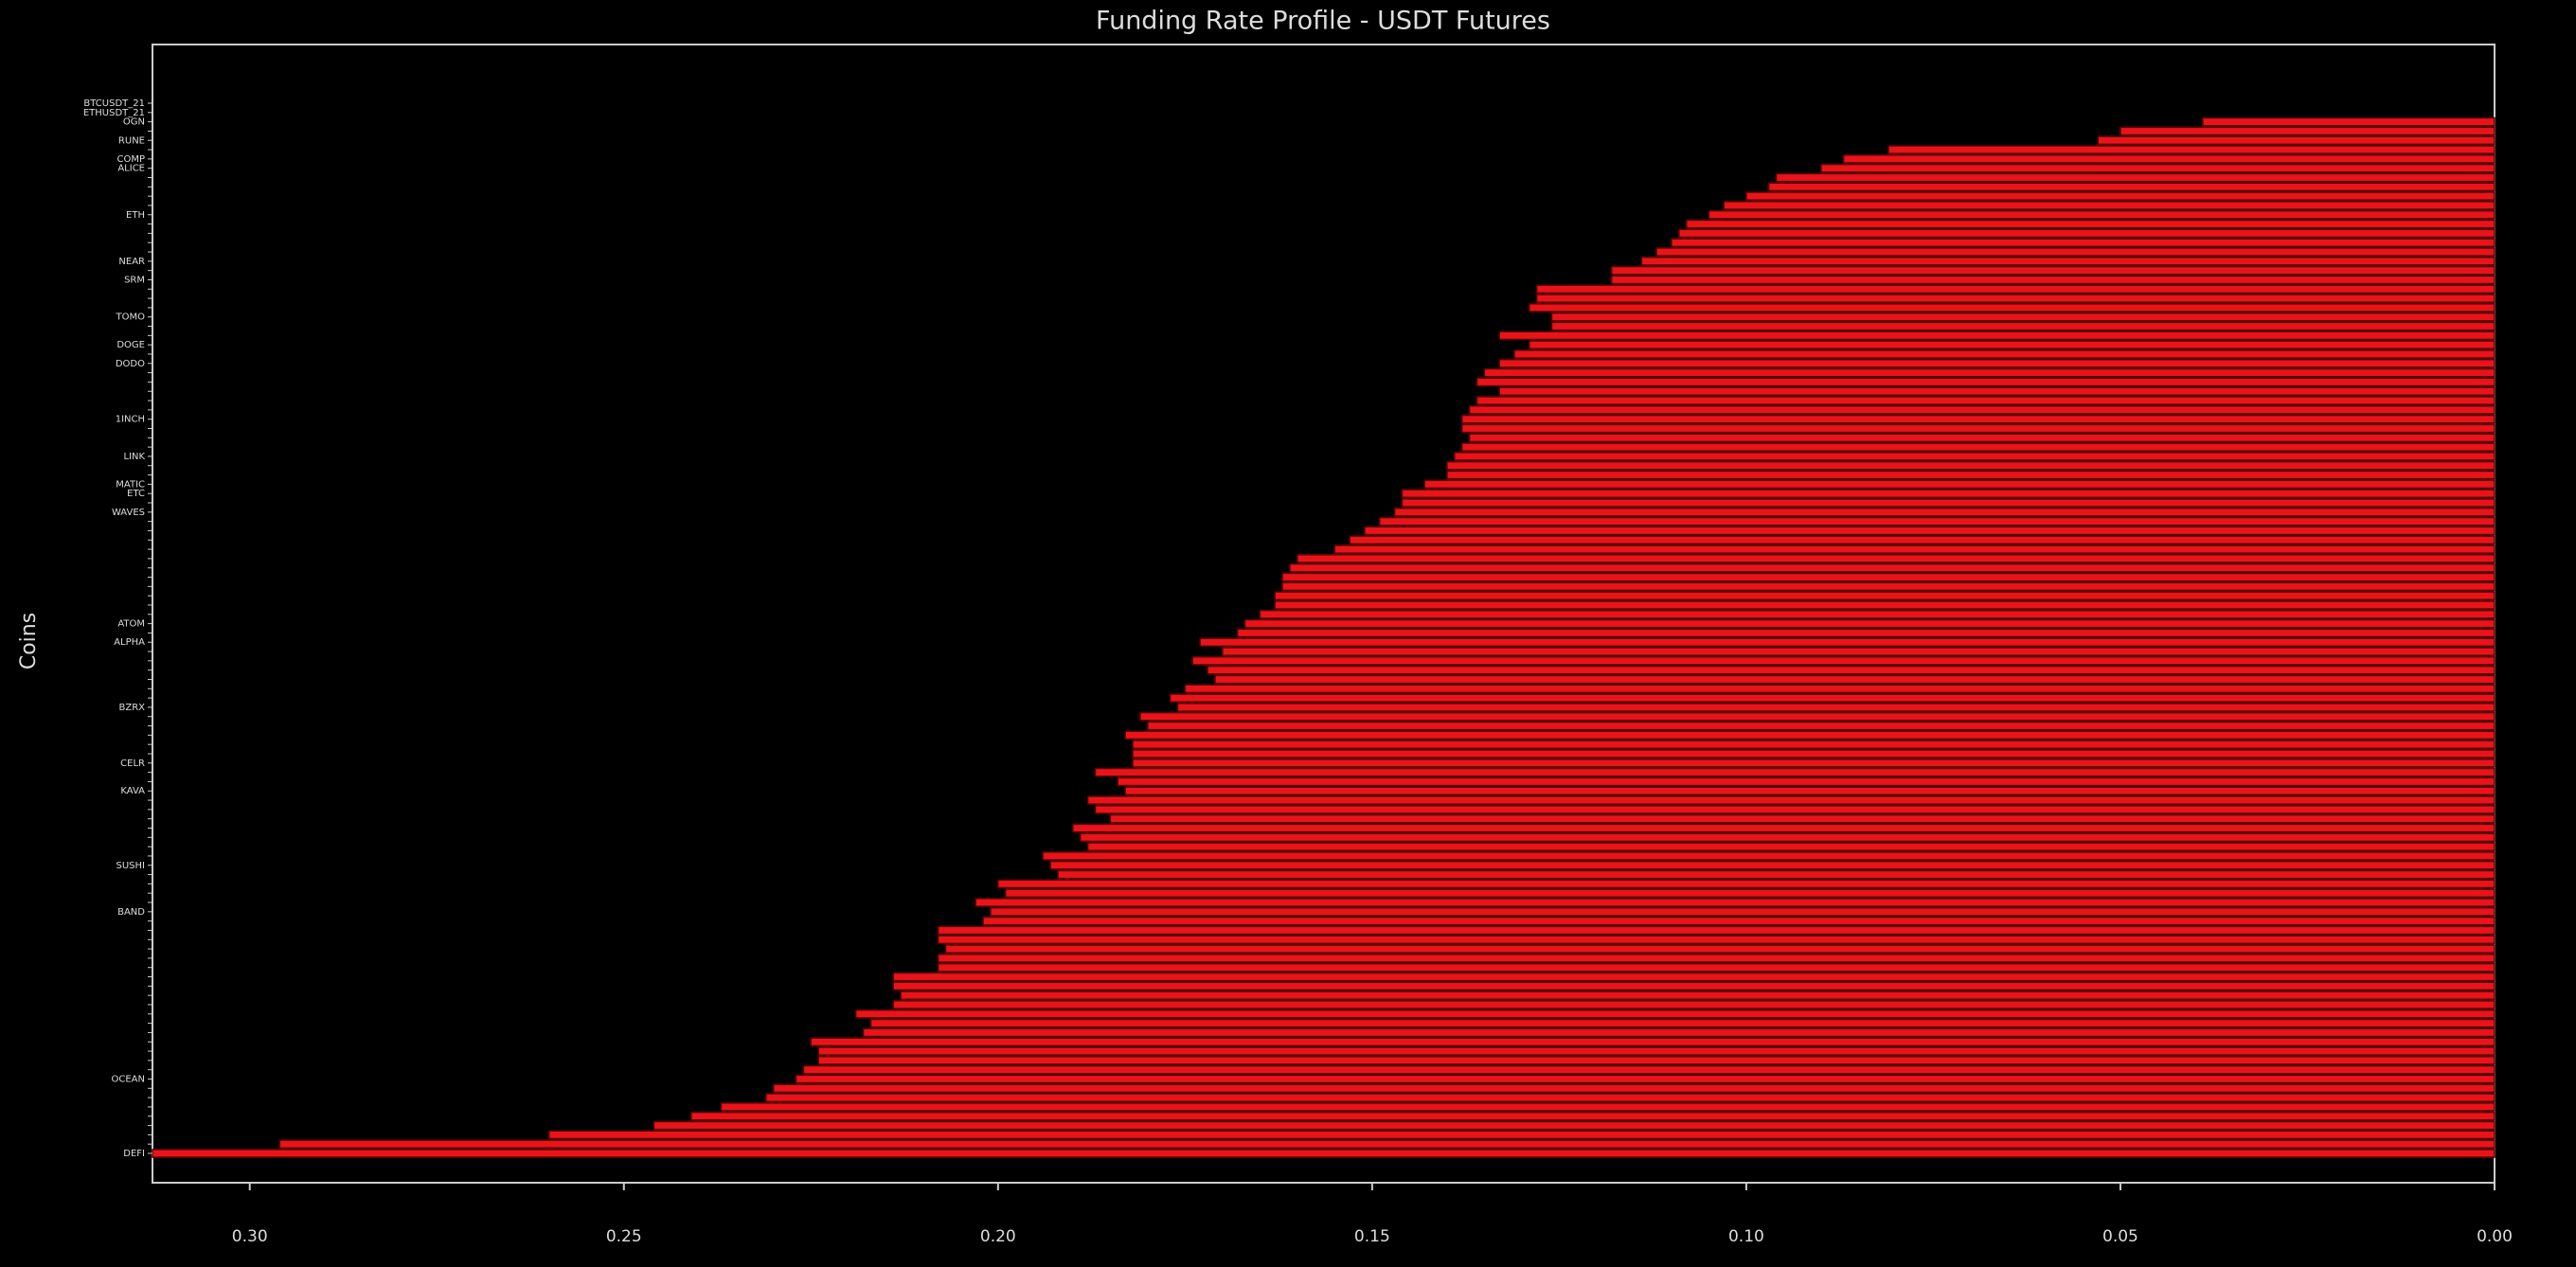  What do you see at coordinates (130, 159) in the screenshot?
I see `y-tick-label: COMP` at bounding box center [130, 159].